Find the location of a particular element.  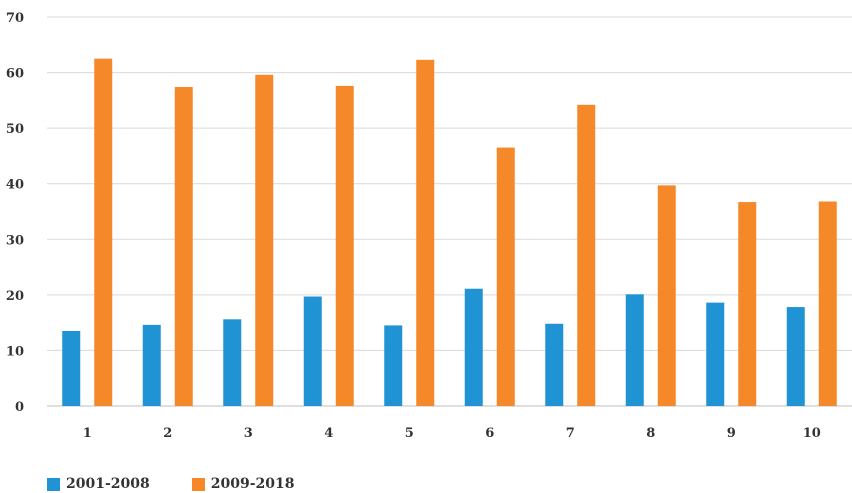

x-tick-label: 7 is located at coordinates (570, 433).